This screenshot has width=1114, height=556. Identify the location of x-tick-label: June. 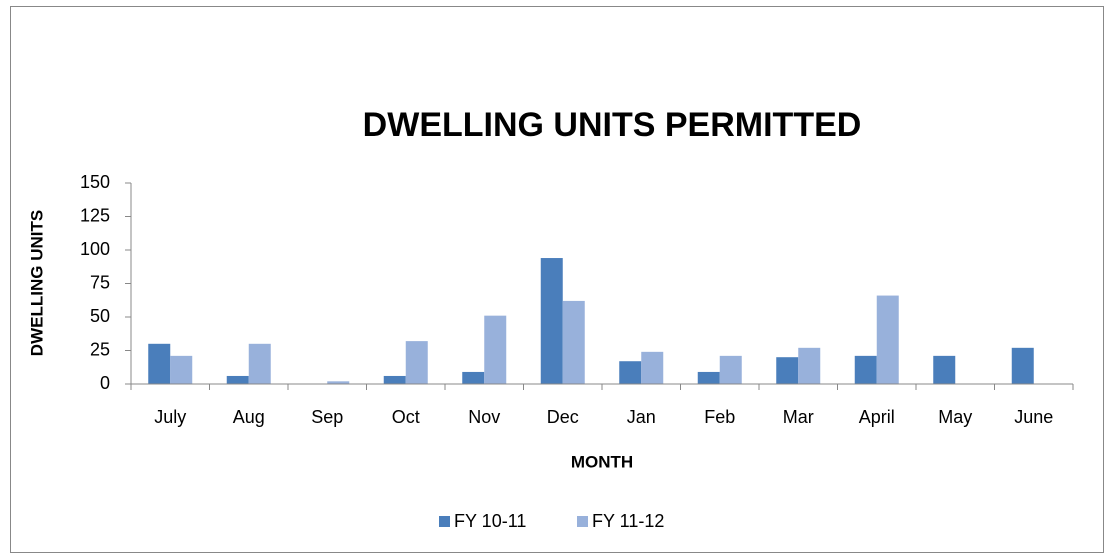
(1033, 417).